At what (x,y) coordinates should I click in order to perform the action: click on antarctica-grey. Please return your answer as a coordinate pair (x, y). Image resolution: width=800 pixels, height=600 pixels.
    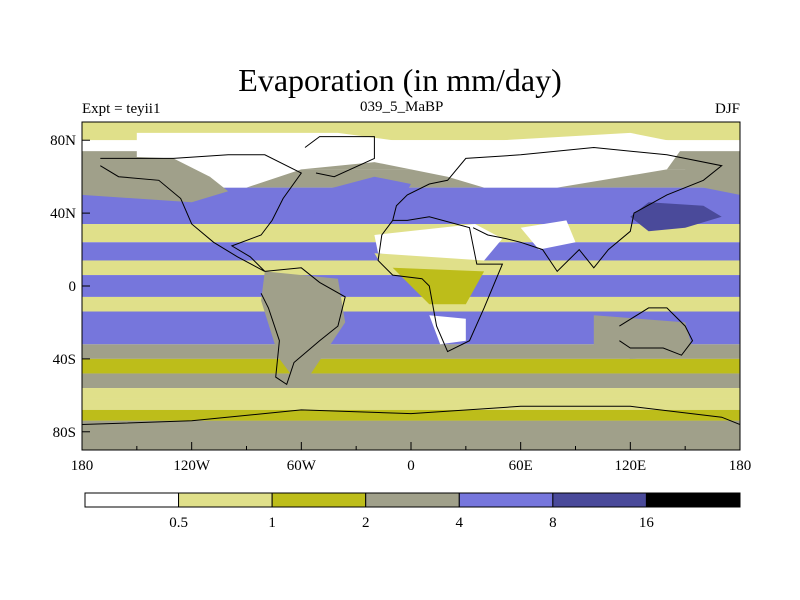
    Looking at the image, I should click on (411, 435).